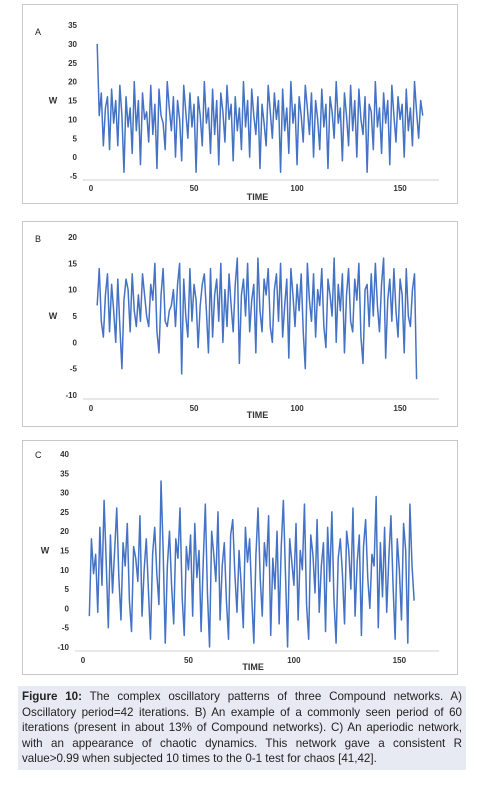 This screenshot has height=795, width=480. What do you see at coordinates (38, 239) in the screenshot?
I see `panel-label: B` at bounding box center [38, 239].